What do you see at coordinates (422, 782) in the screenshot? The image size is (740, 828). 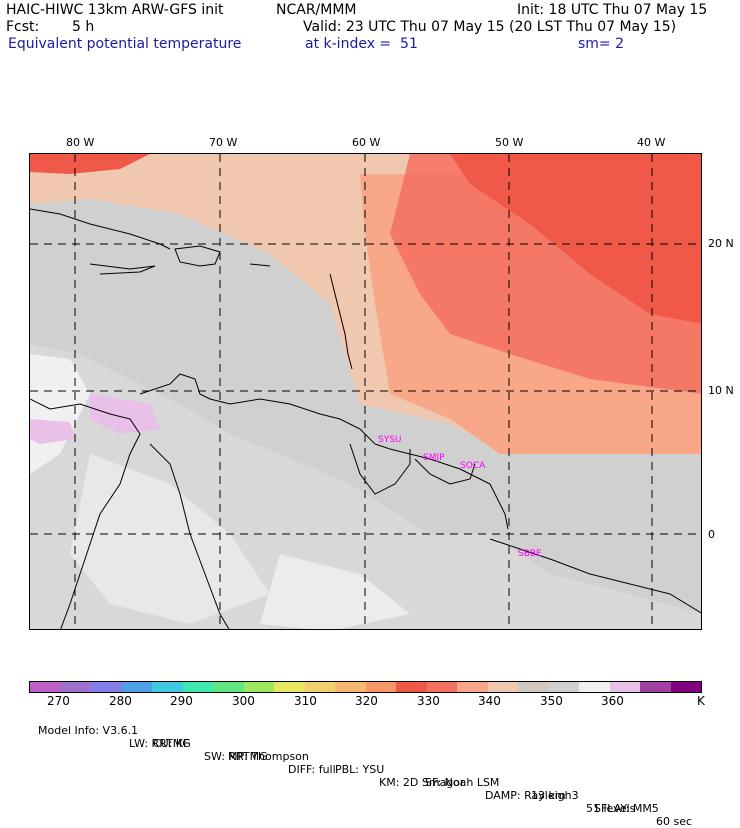 I see `km-scheme: KM: 2D Smagor` at bounding box center [422, 782].